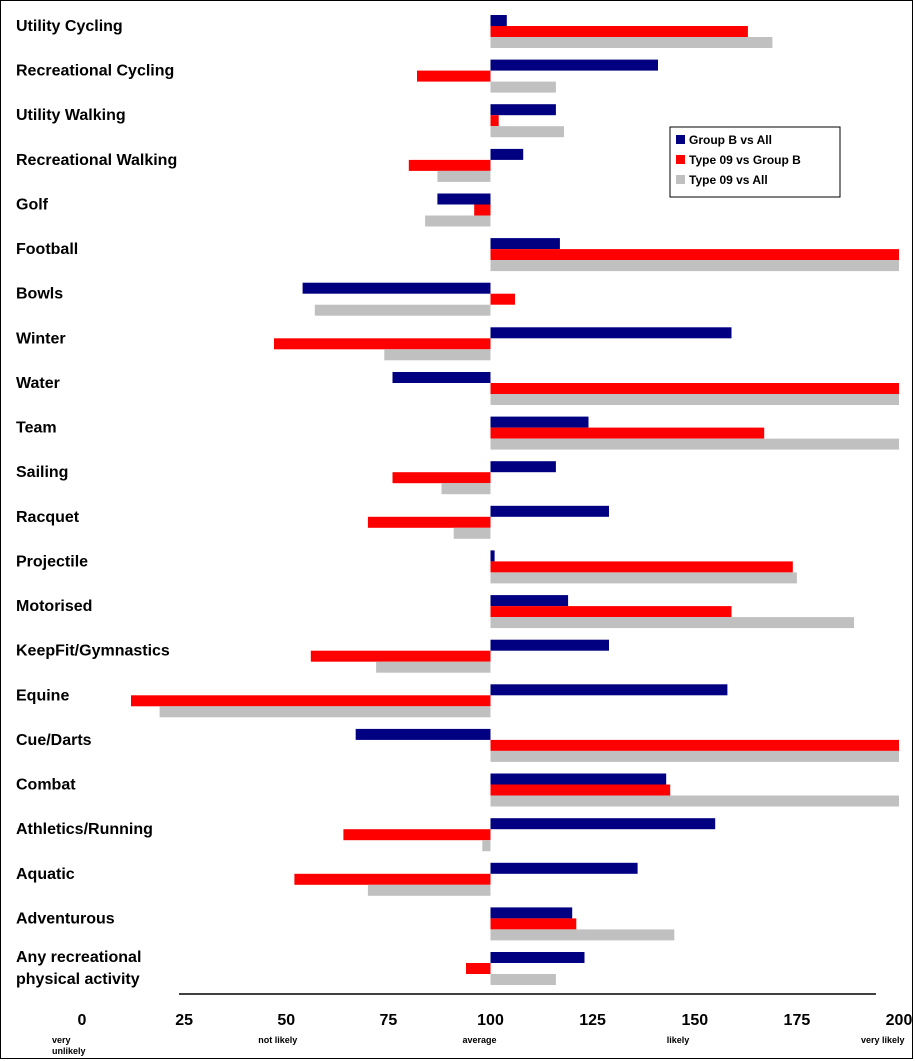 The width and height of the screenshot is (915, 1061). I want to click on x-tick-label-8: 200, so click(899, 1020).